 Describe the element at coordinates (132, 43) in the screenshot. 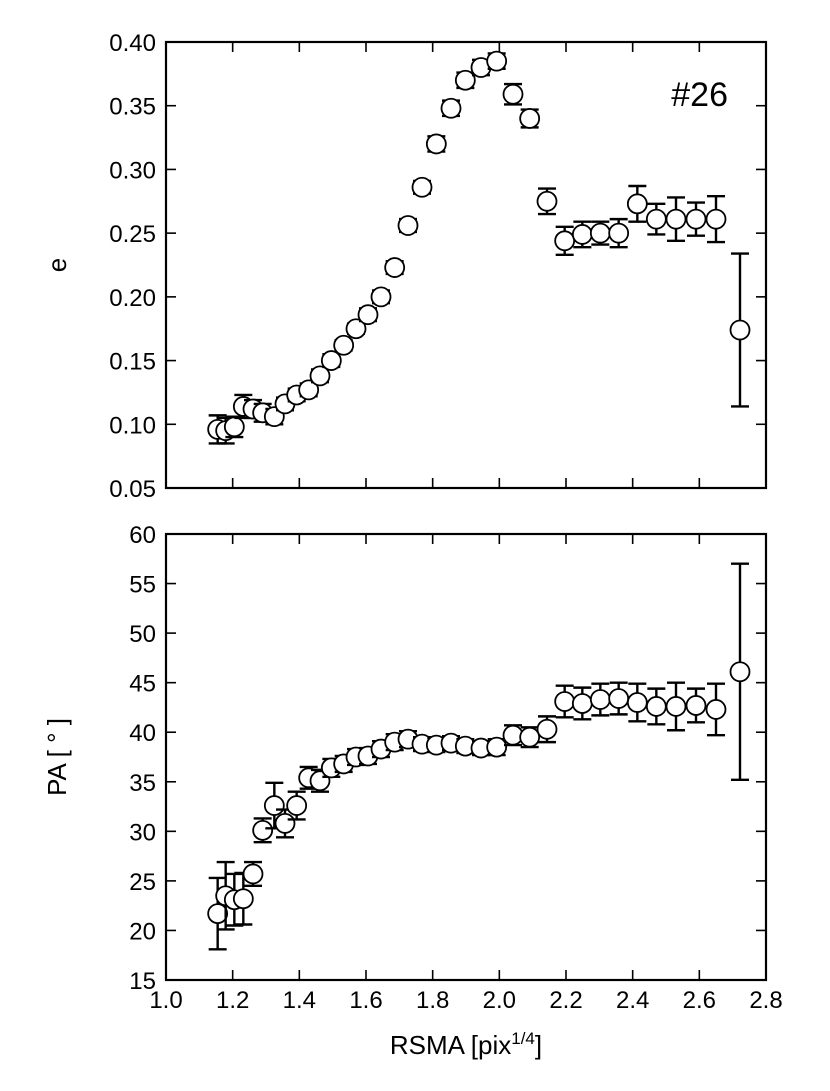

I see `y-tick-label: 0.40` at that location.